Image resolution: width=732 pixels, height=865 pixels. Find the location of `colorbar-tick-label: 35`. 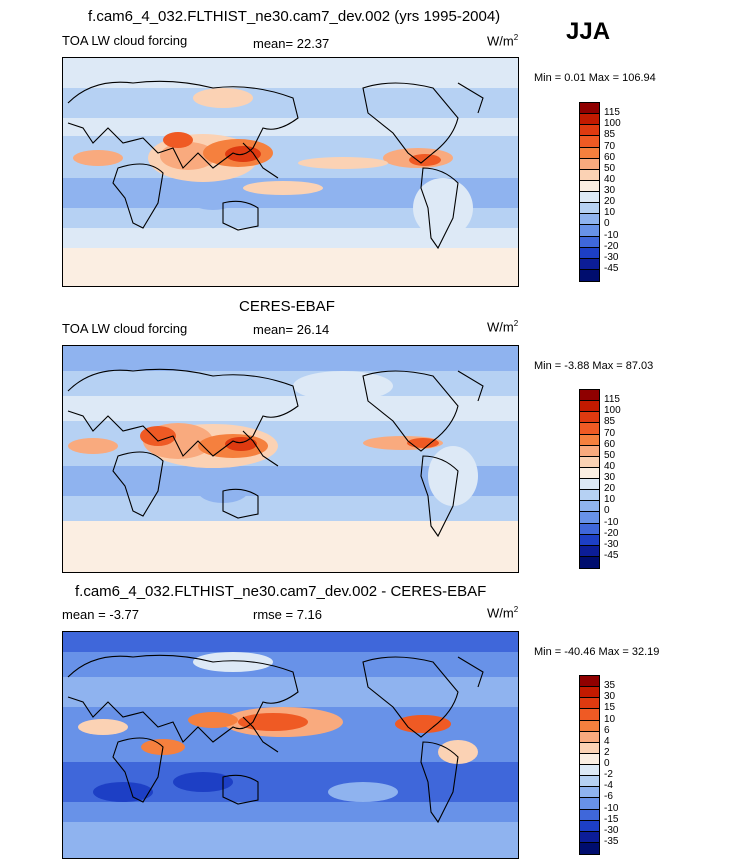

colorbar-tick-label: 35 is located at coordinates (610, 686).